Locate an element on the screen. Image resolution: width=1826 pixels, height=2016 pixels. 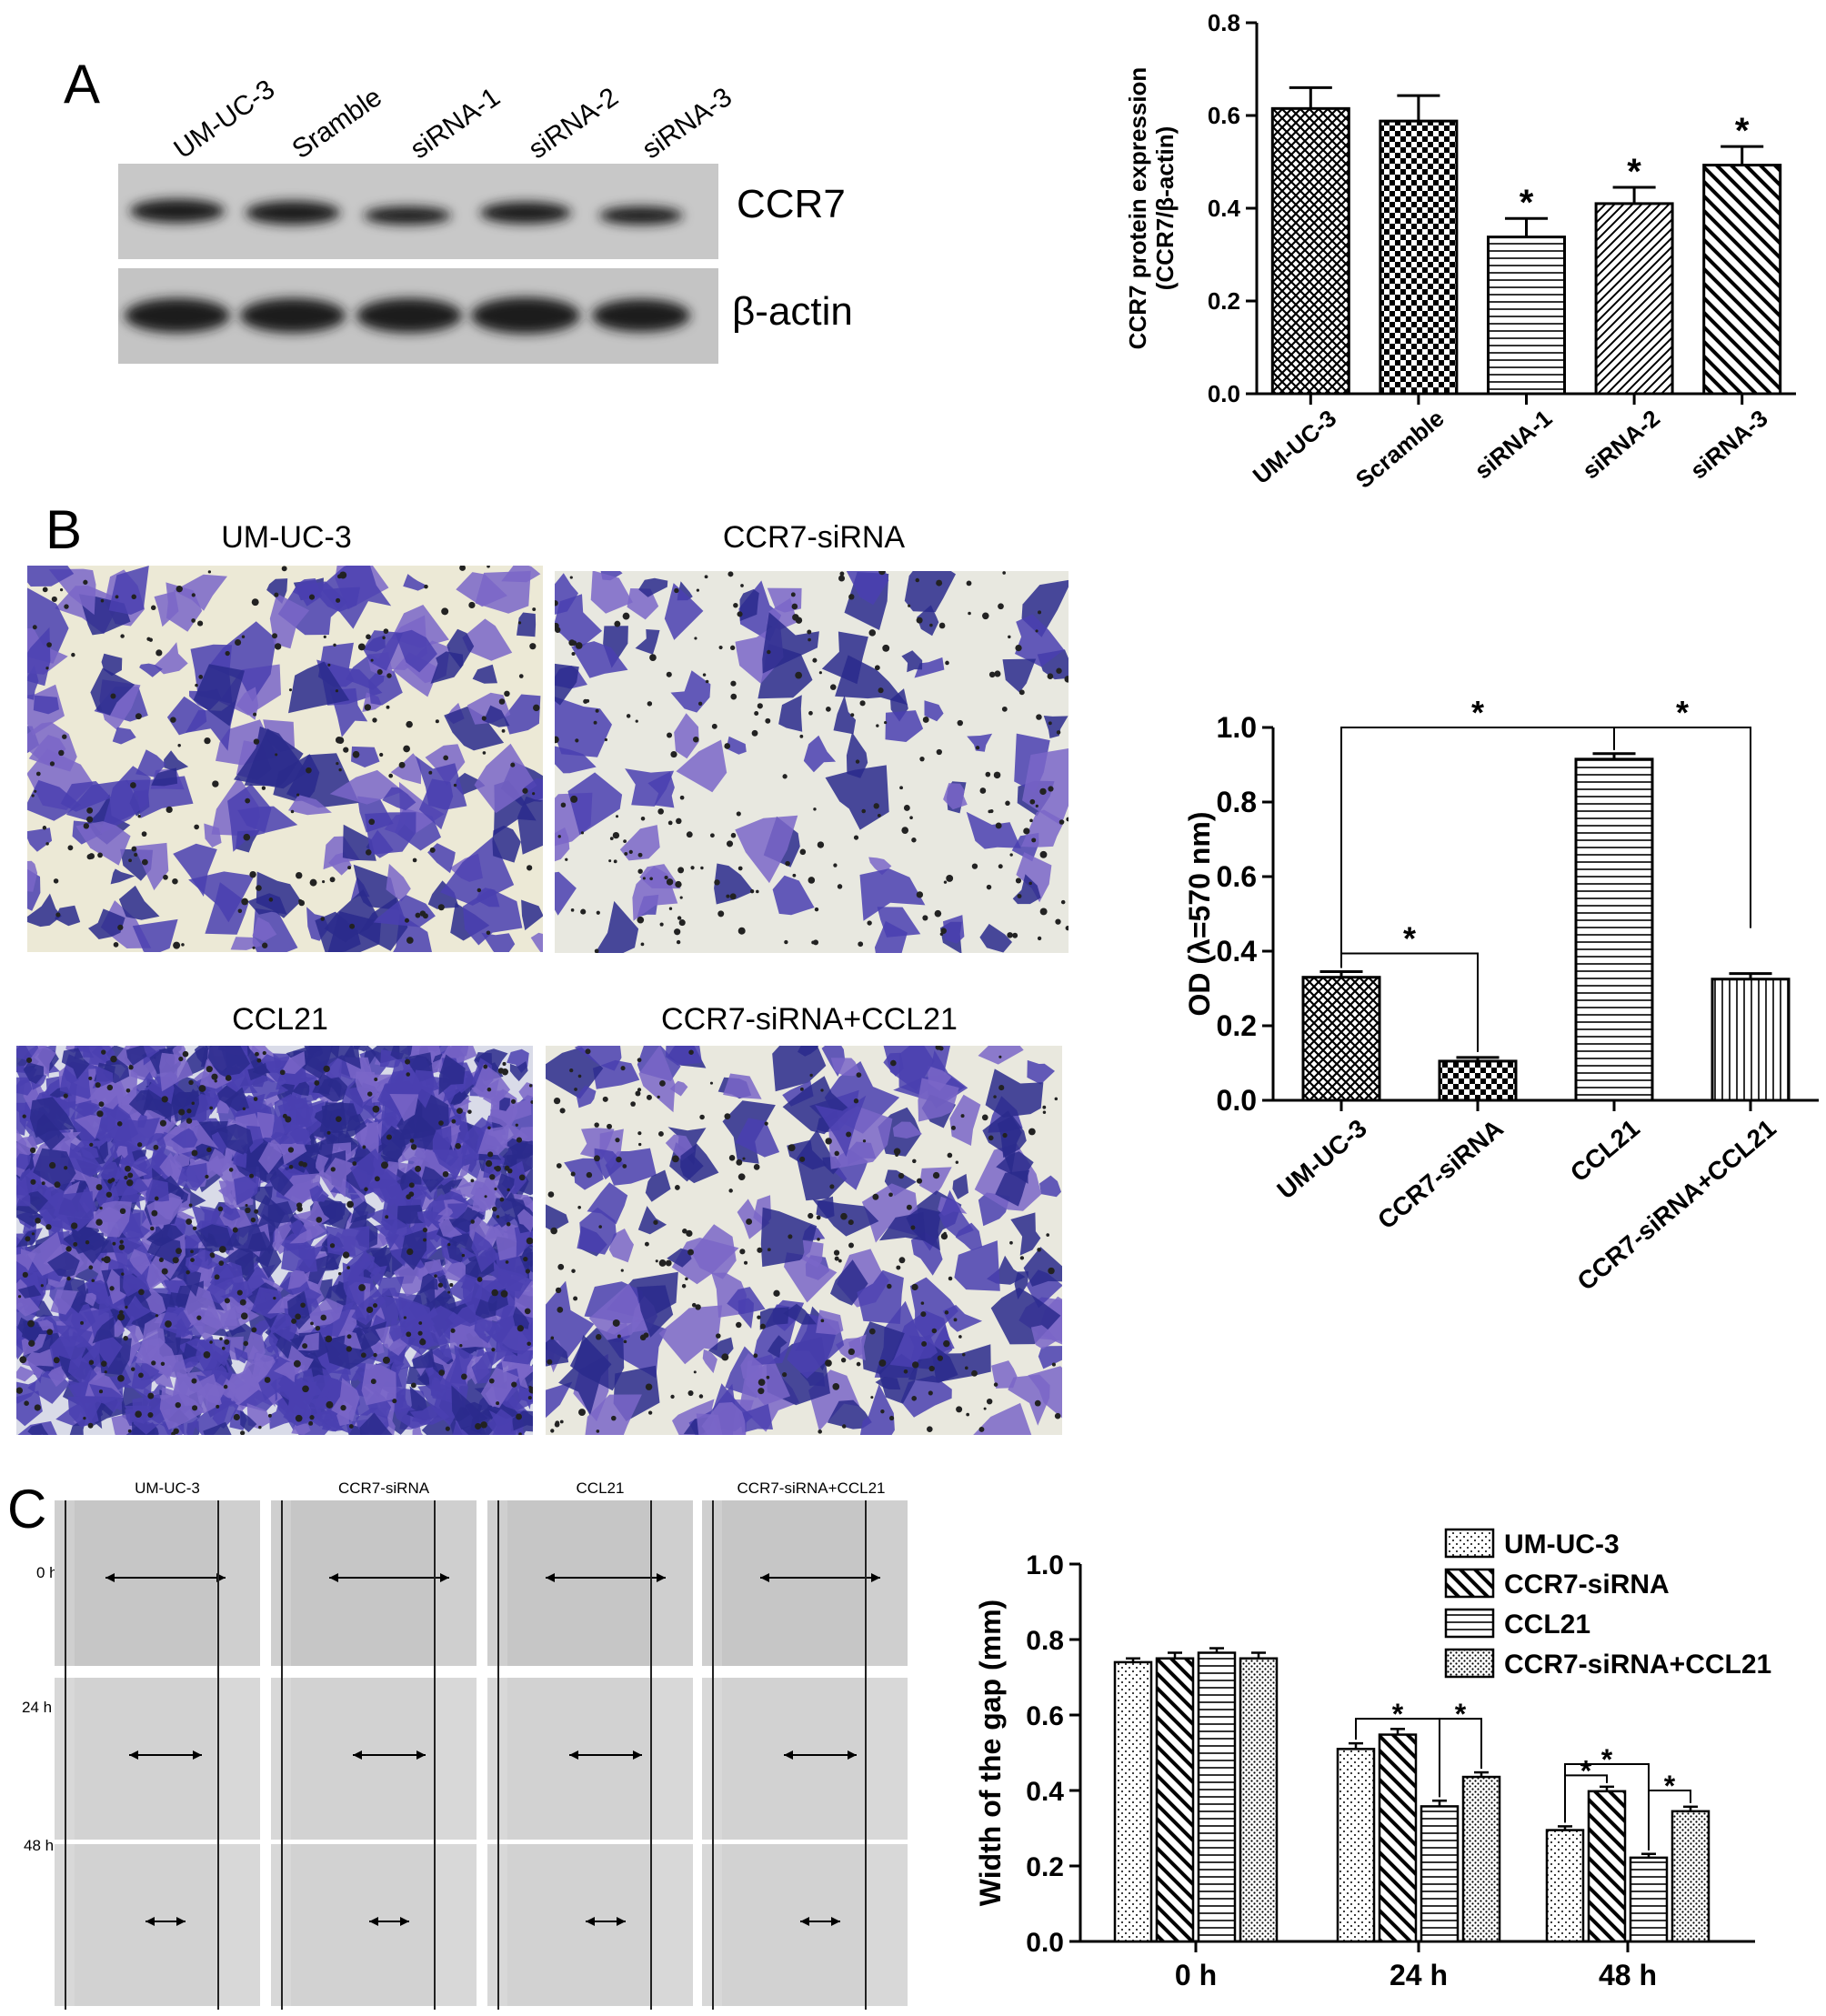
legend-label: UM-UC-3 is located at coordinates (1562, 1545).